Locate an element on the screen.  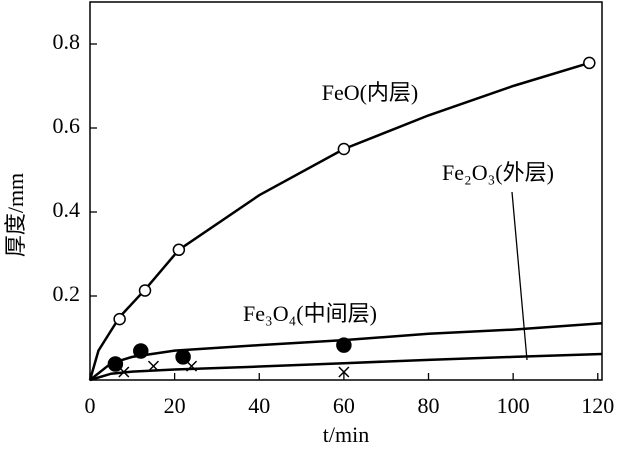
x-tick-label: 120 is located at coordinates (597, 405).